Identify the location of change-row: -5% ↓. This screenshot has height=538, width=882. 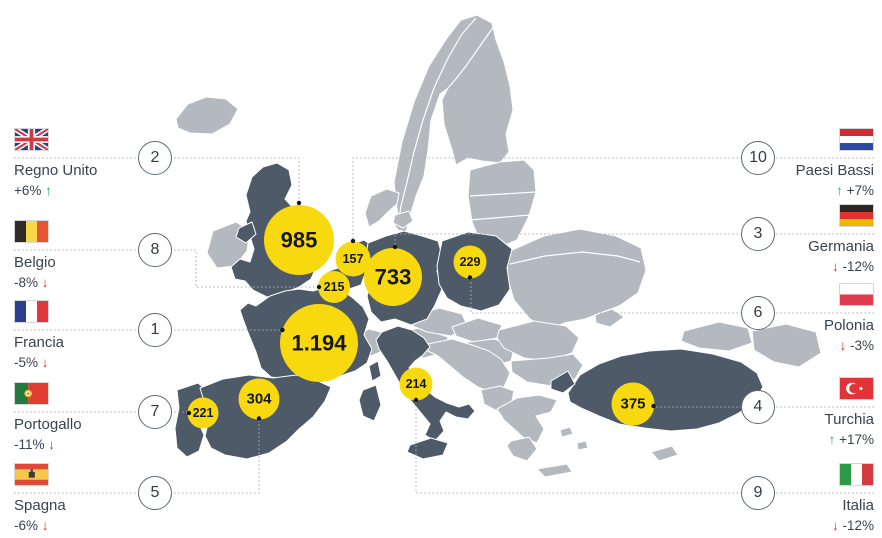
(79, 363).